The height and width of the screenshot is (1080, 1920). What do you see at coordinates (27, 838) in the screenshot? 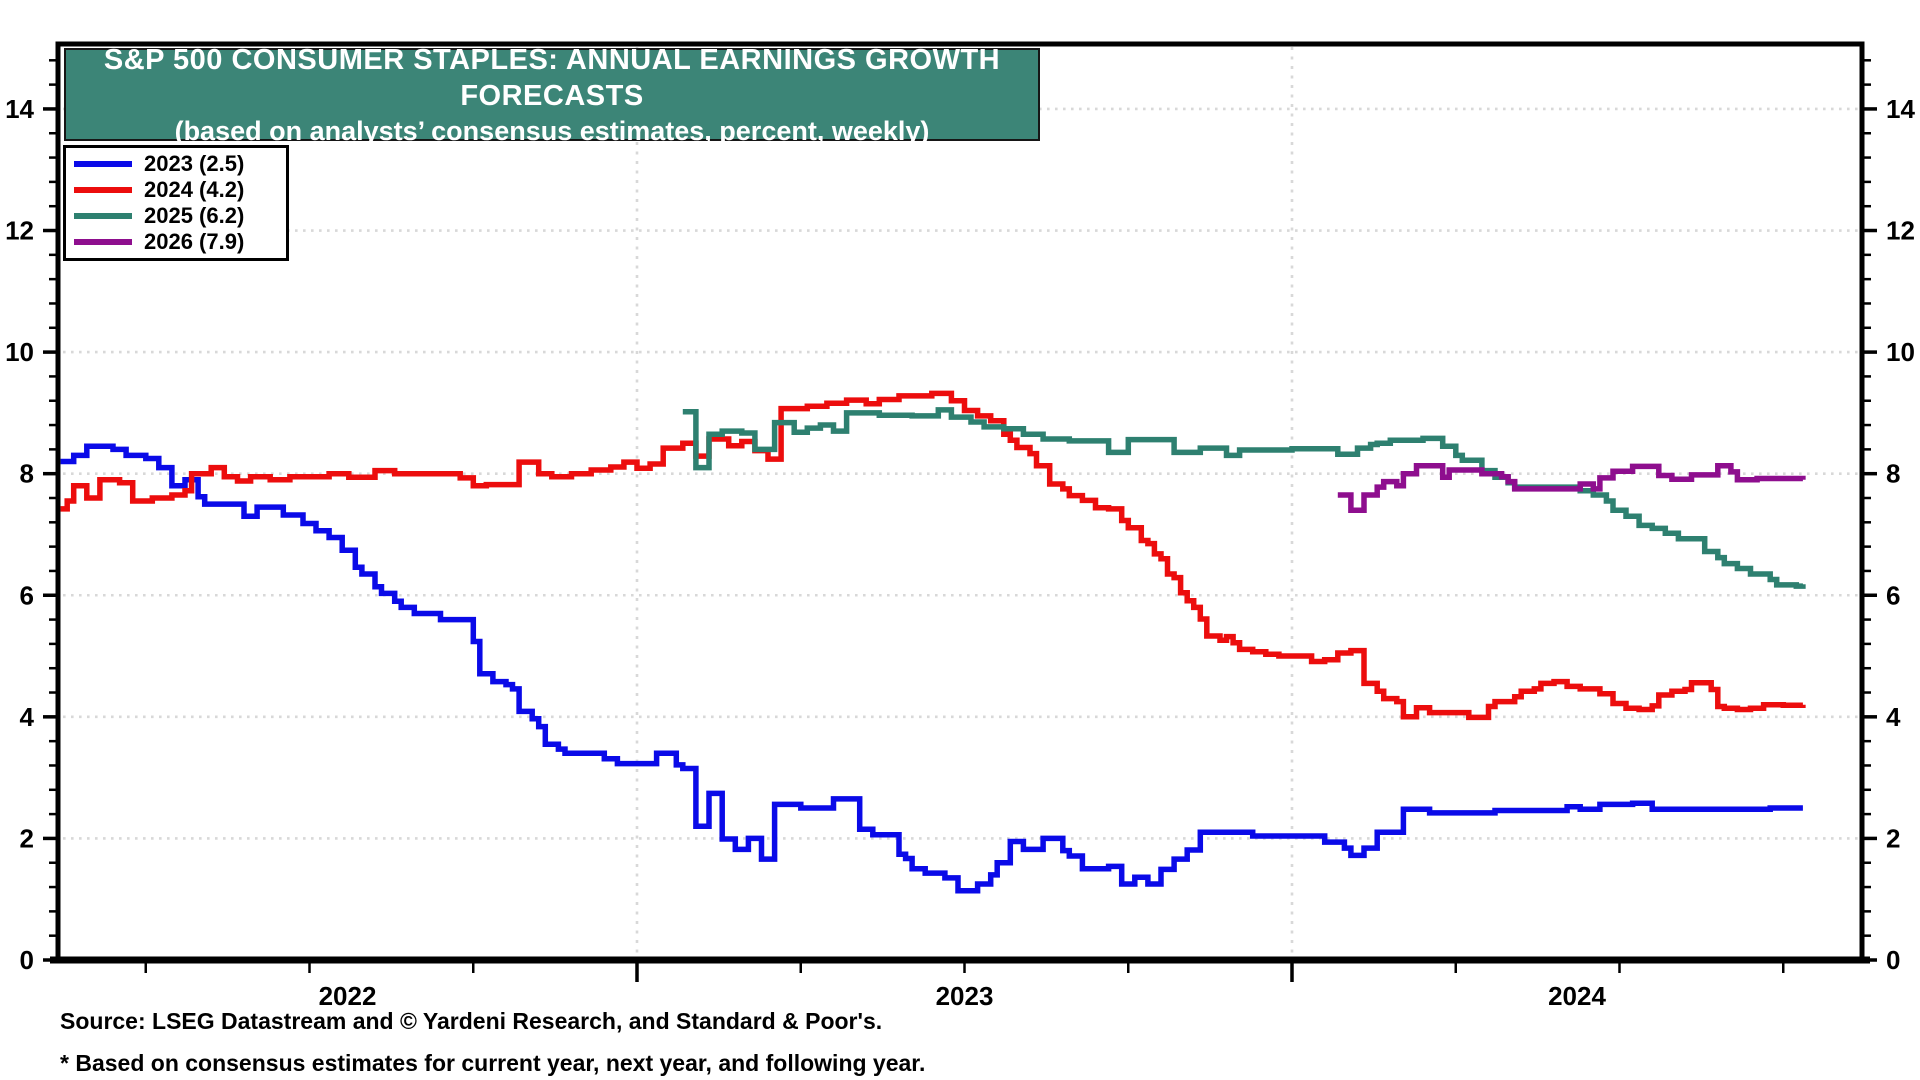
I see `y-axis-label-left-2: 2` at bounding box center [27, 838].